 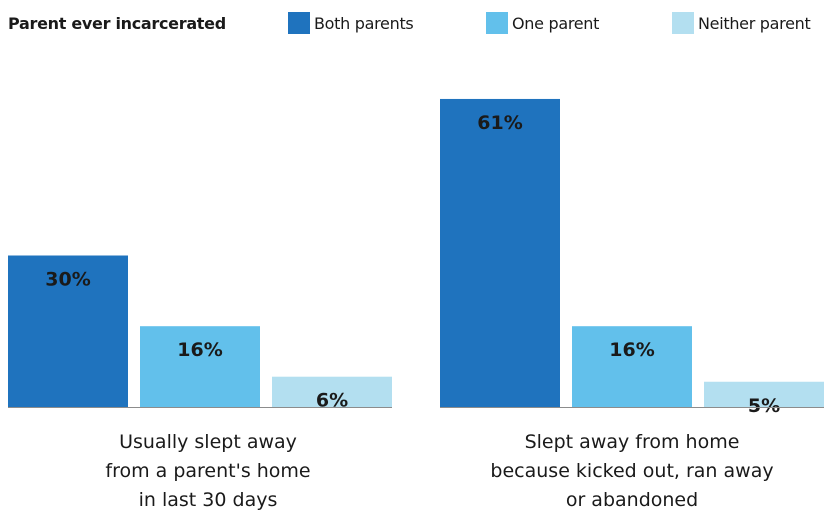 I want to click on legend-label: One parent, so click(x=556, y=23).